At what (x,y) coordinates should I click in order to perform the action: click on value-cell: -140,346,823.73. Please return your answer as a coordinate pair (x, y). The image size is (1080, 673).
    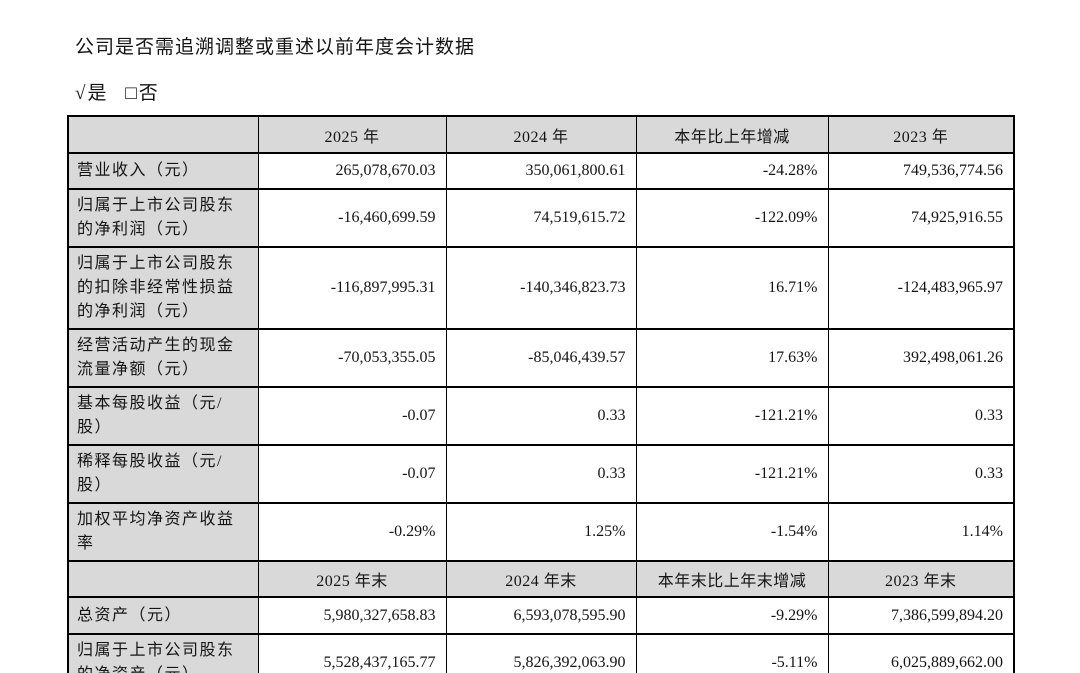
    Looking at the image, I should click on (541, 288).